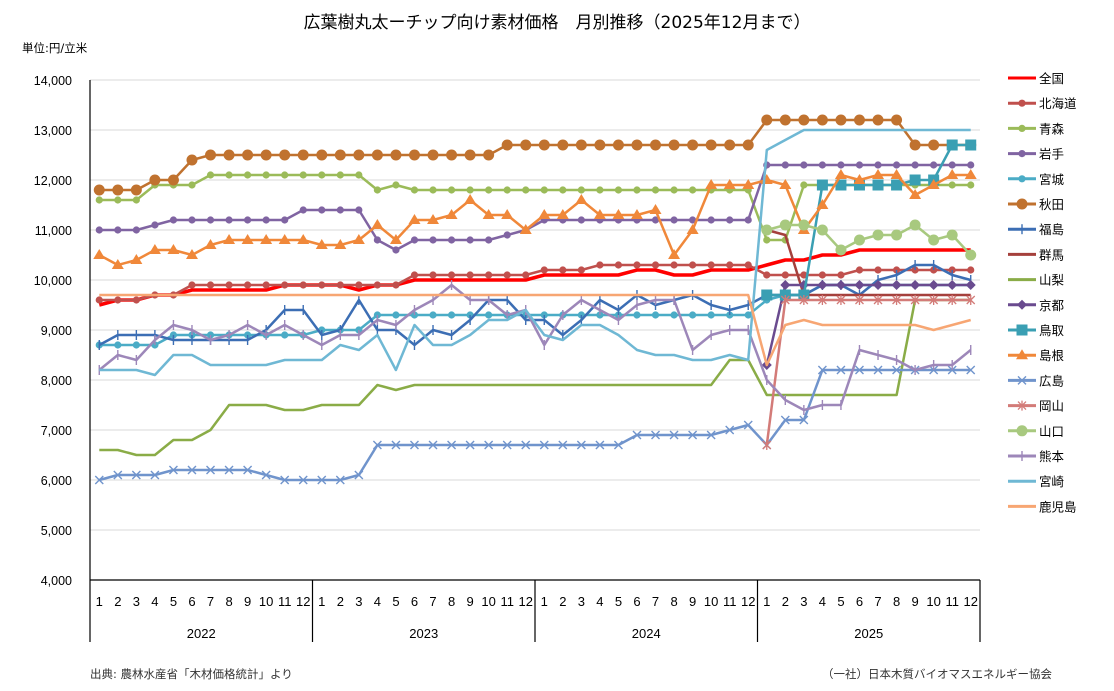 This screenshot has height=691, width=1114. What do you see at coordinates (1052, 305) in the screenshot?
I see `legend-label: 京都` at bounding box center [1052, 305].